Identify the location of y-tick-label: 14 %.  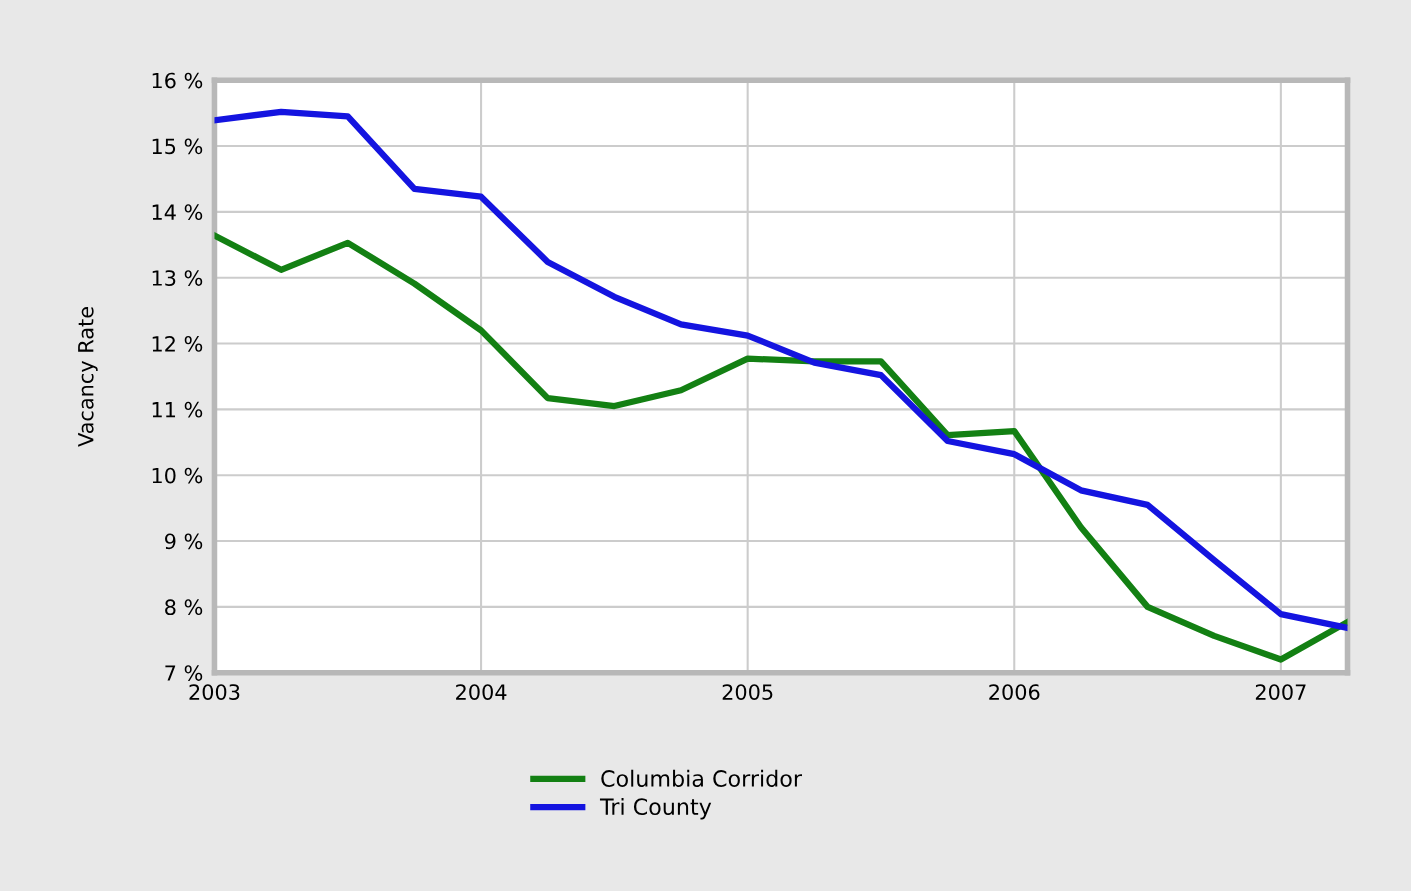
(177, 212).